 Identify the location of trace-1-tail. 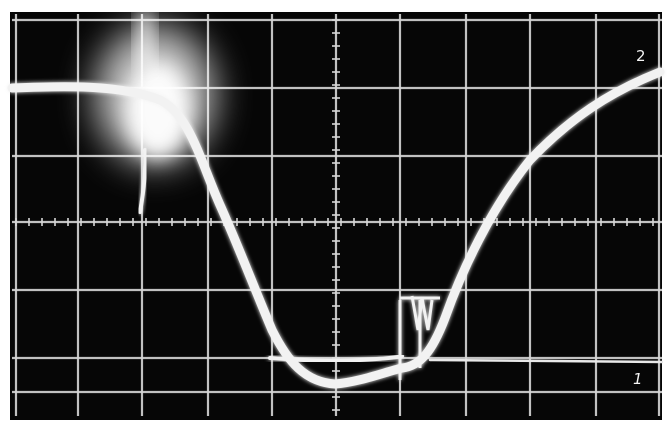
(546, 361).